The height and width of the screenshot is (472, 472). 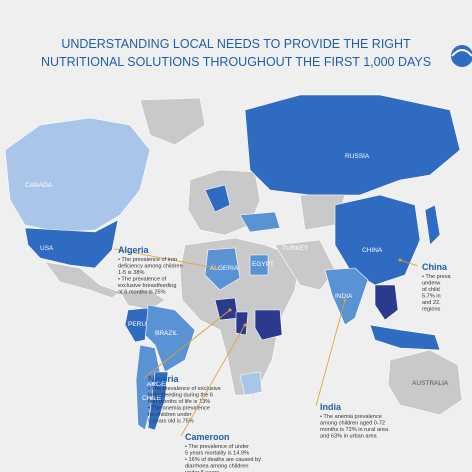 I want to click on callout-line: under 5 years, so click(x=202, y=471).